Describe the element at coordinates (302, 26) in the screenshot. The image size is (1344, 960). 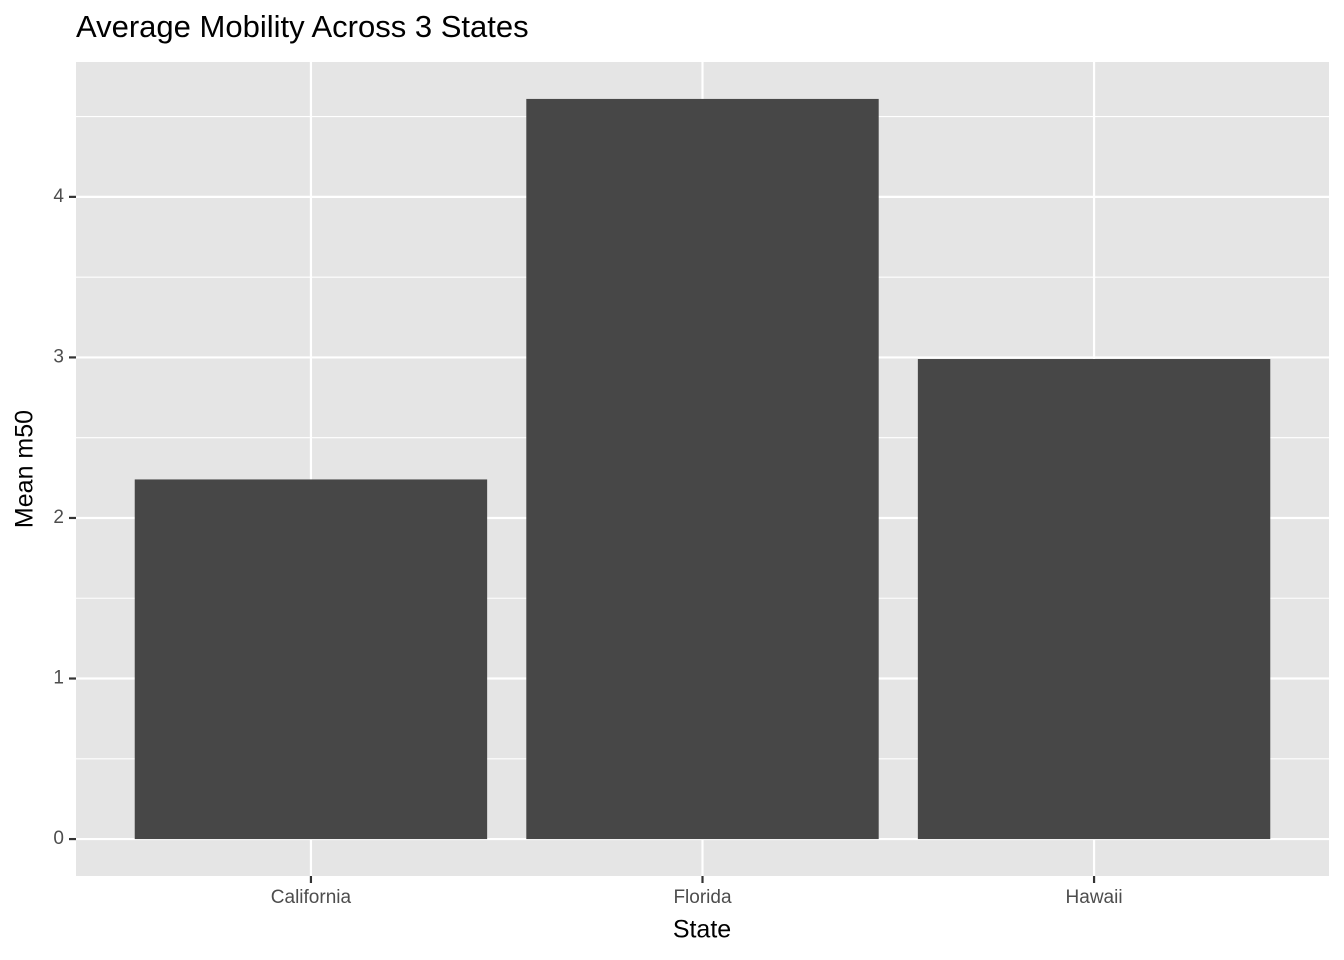
I see `chart-title: Average Mobility Across 3 States` at that location.